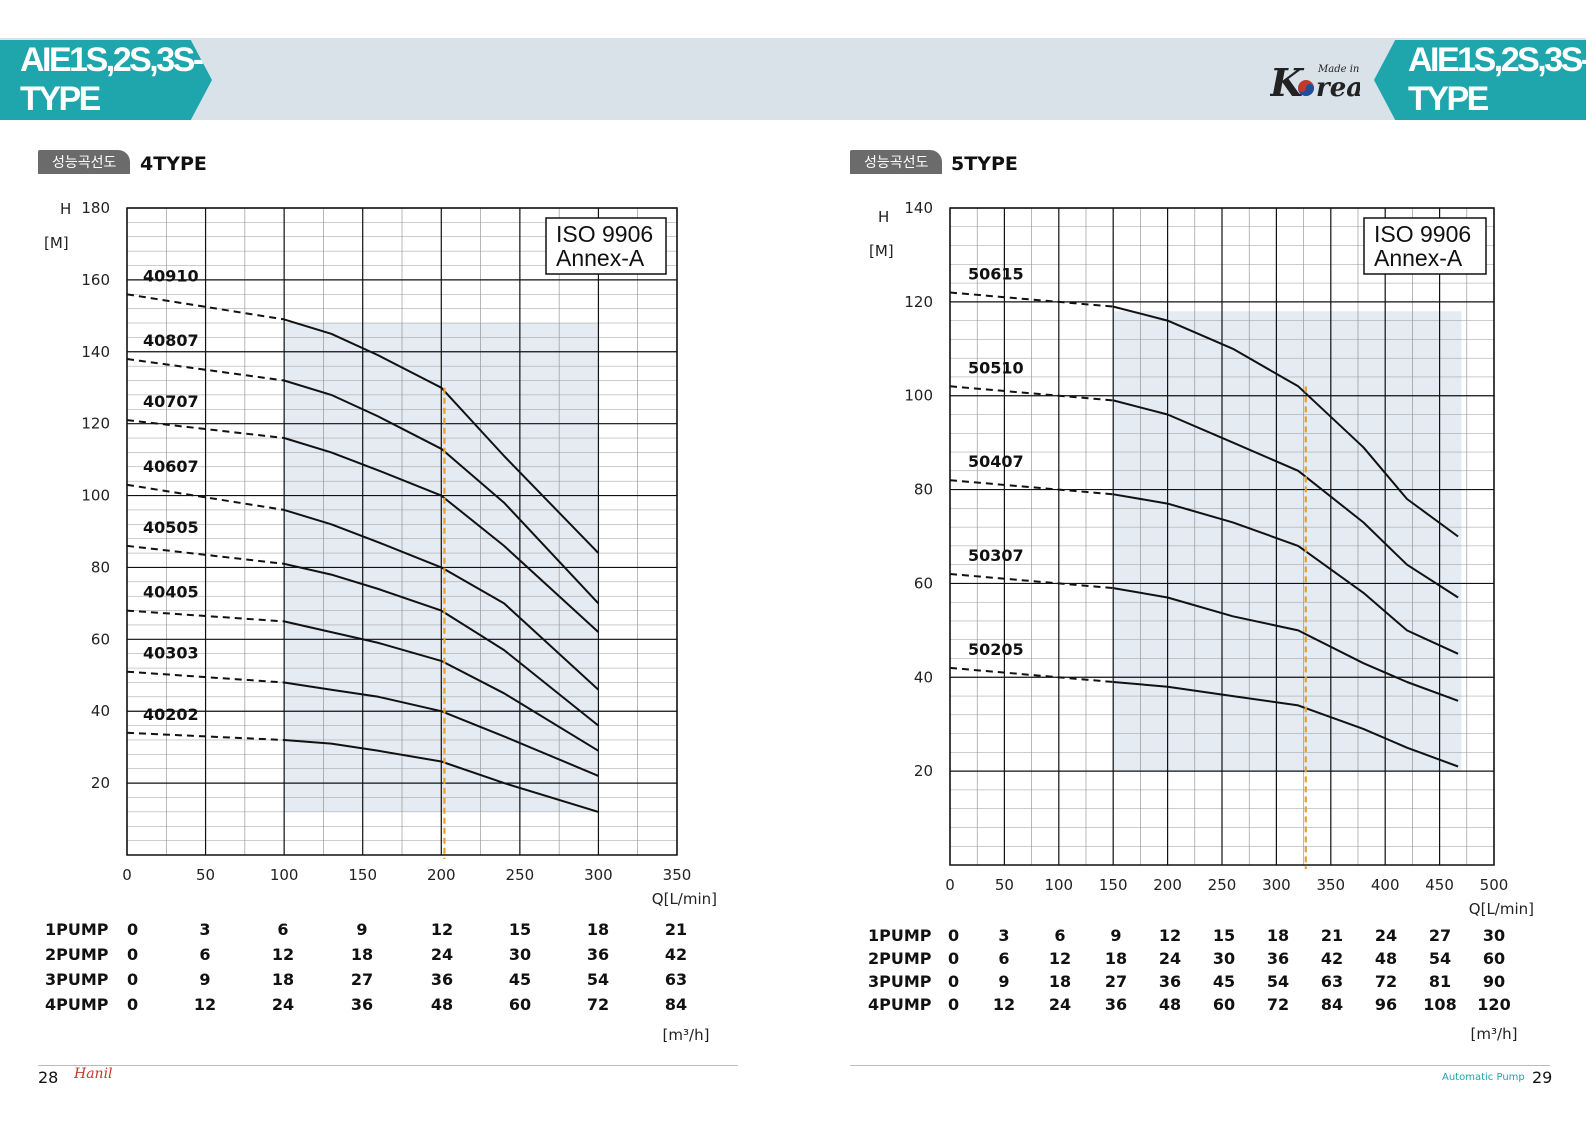  Describe the element at coordinates (1494, 885) in the screenshot. I see `chart2-x-tick-label: 500` at that location.